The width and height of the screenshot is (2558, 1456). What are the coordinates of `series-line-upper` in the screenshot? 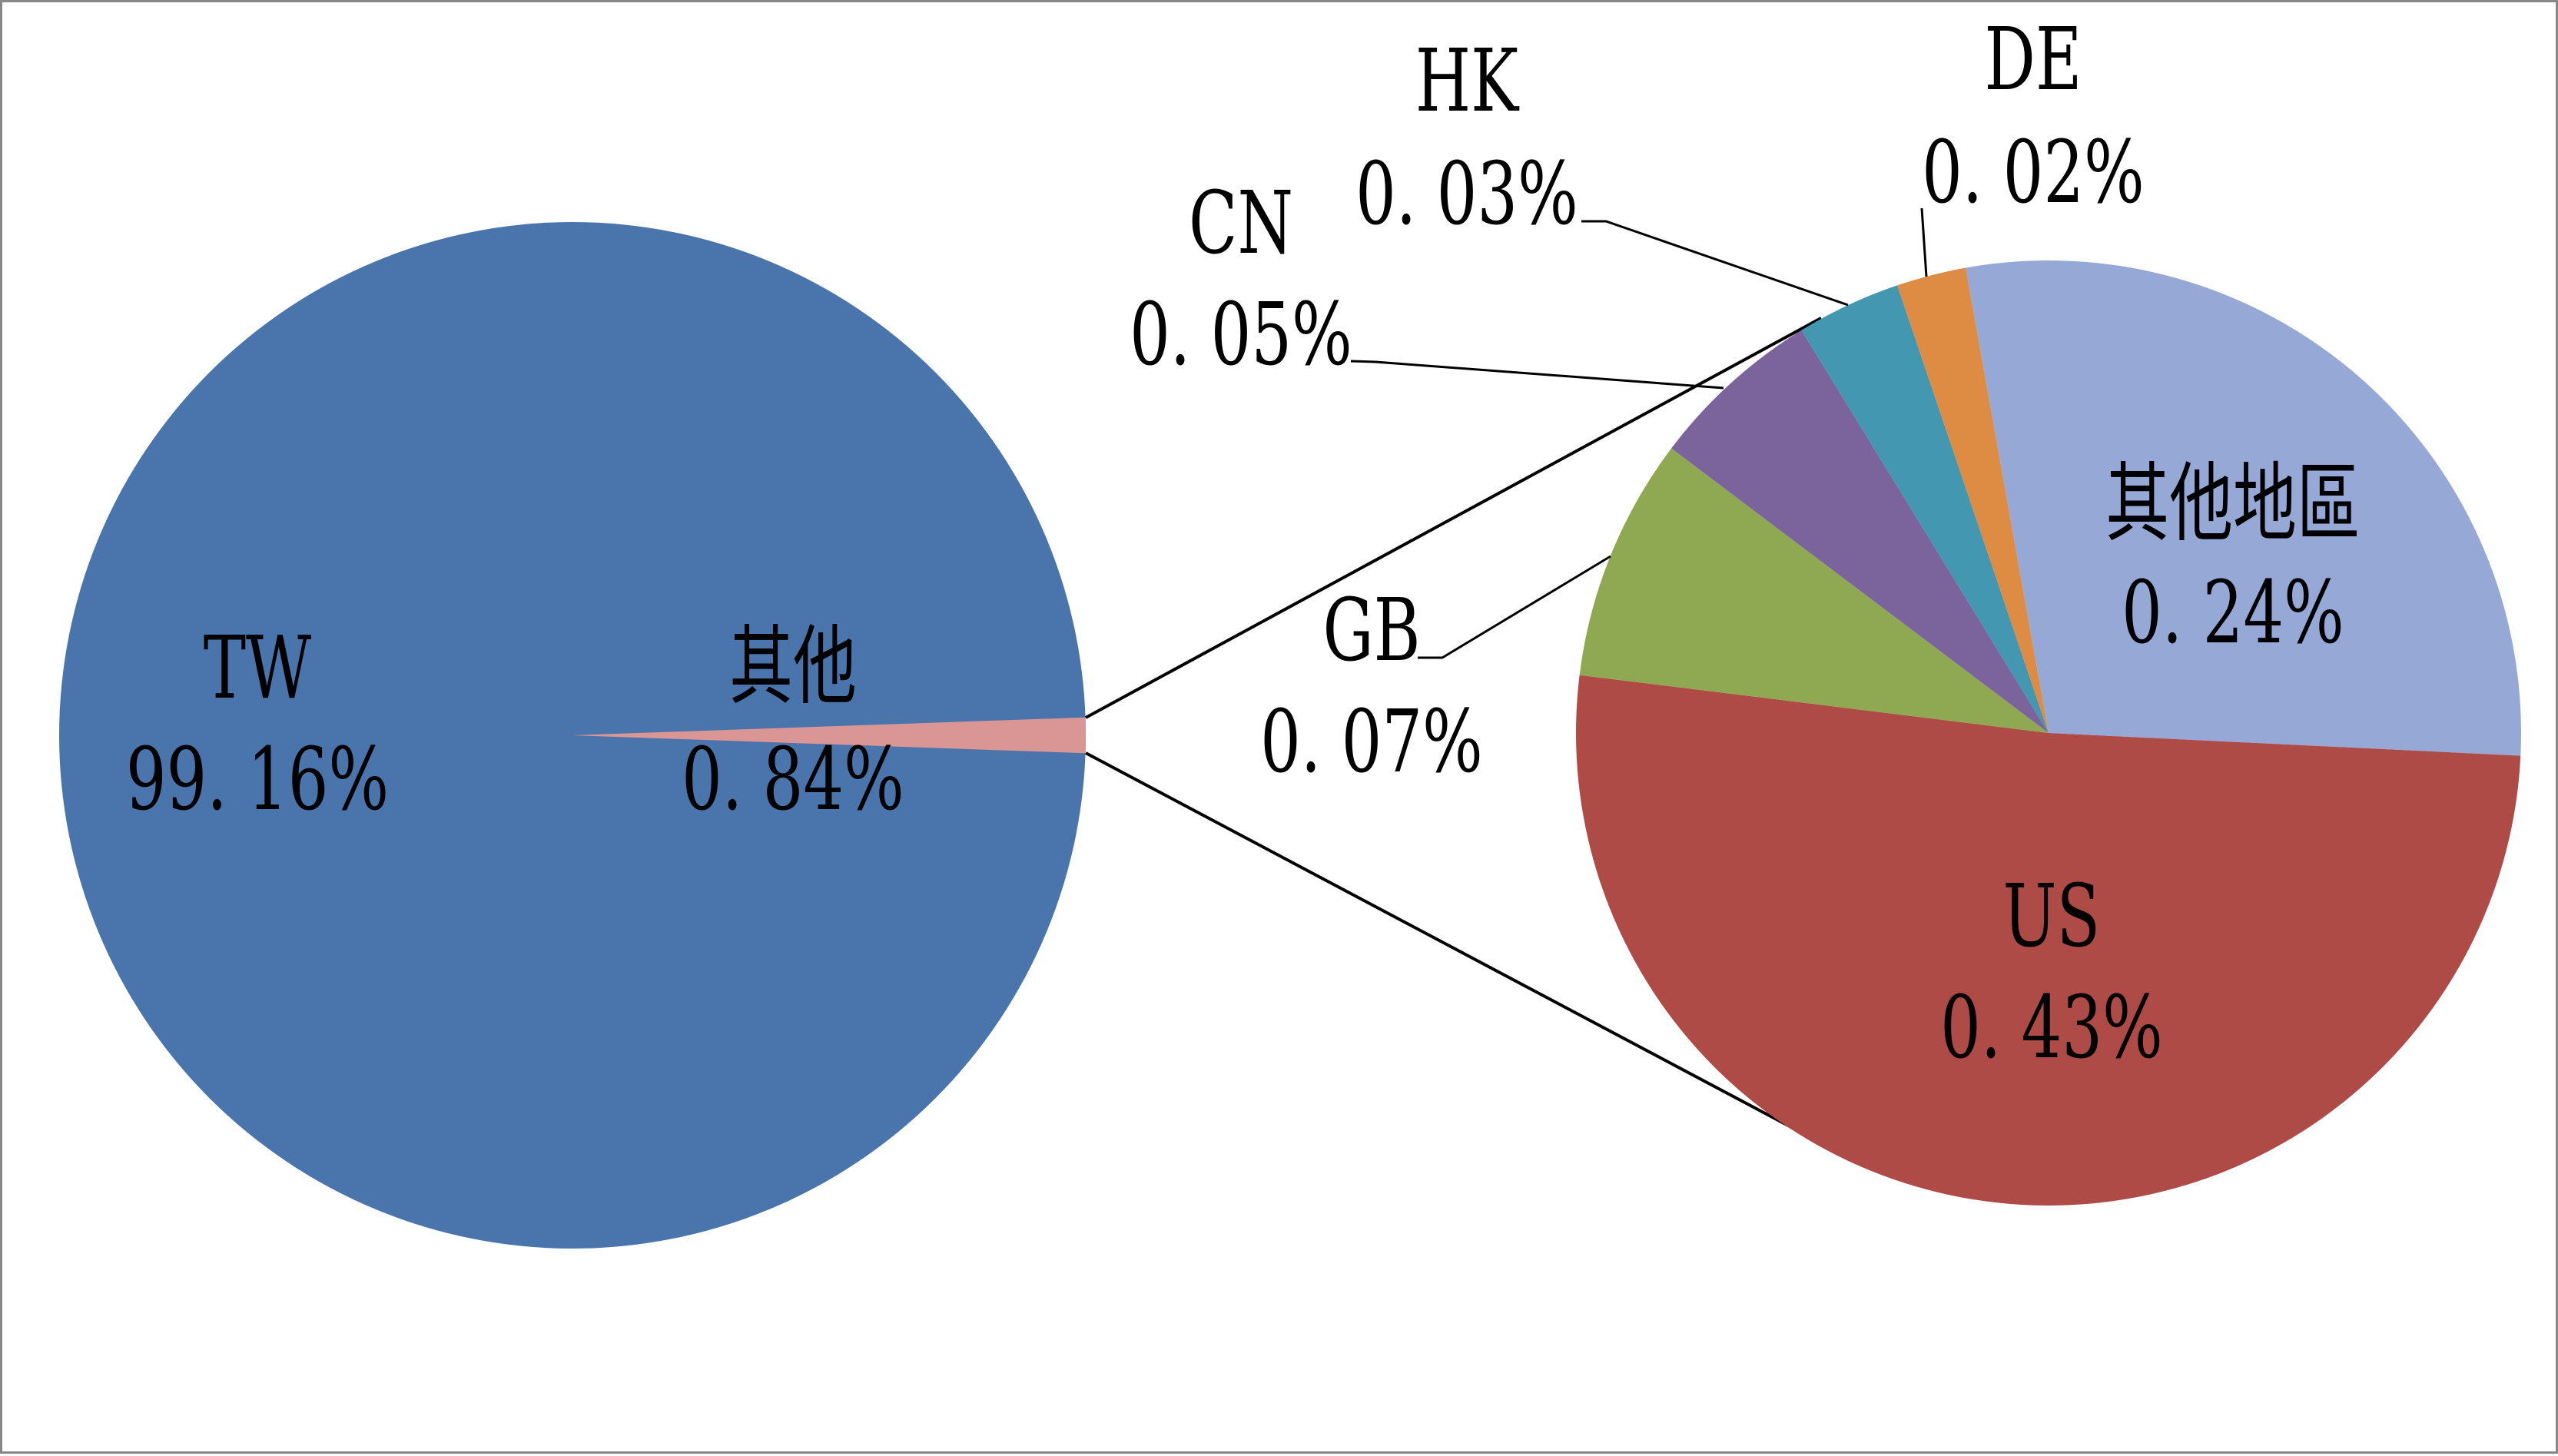 It's located at (1453, 518).